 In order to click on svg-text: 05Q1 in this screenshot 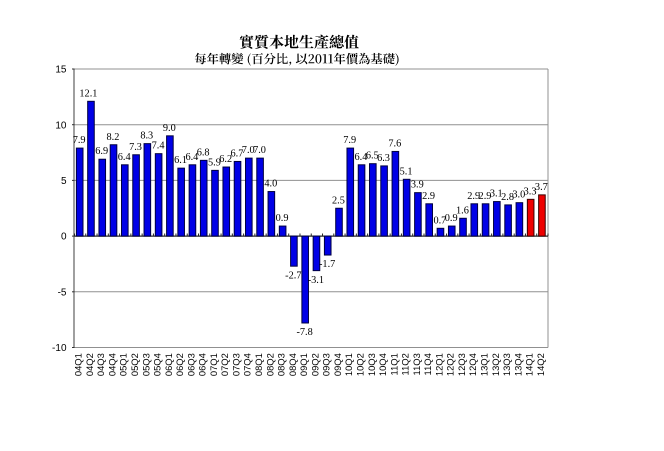, I will do `click(123, 364)`.